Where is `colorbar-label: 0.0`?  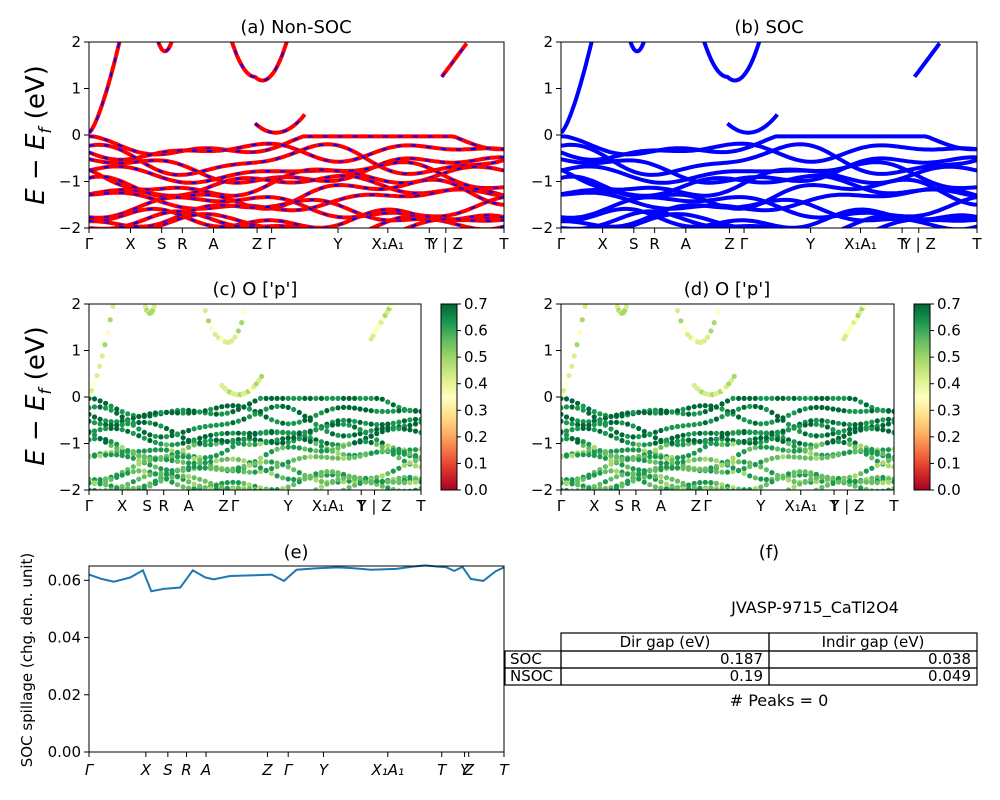 colorbar-label: 0.0 is located at coordinates (476, 490).